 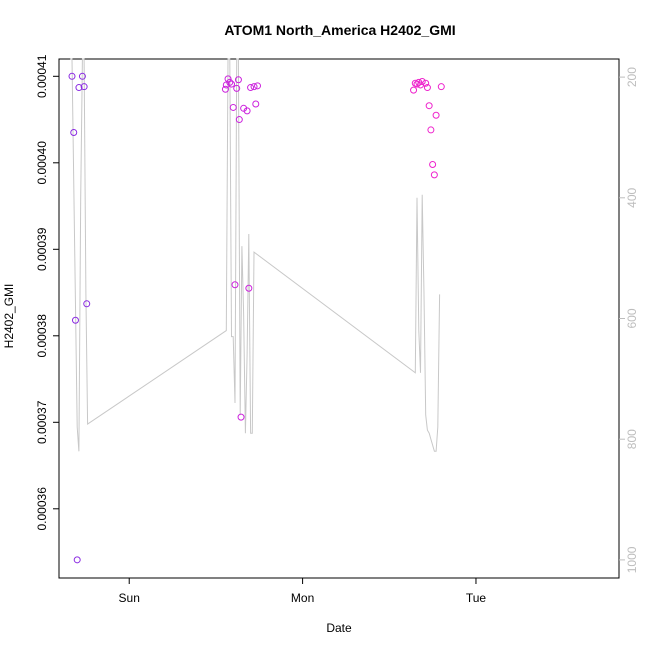 I want to click on right-tick-label: 800, so click(x=632, y=439).